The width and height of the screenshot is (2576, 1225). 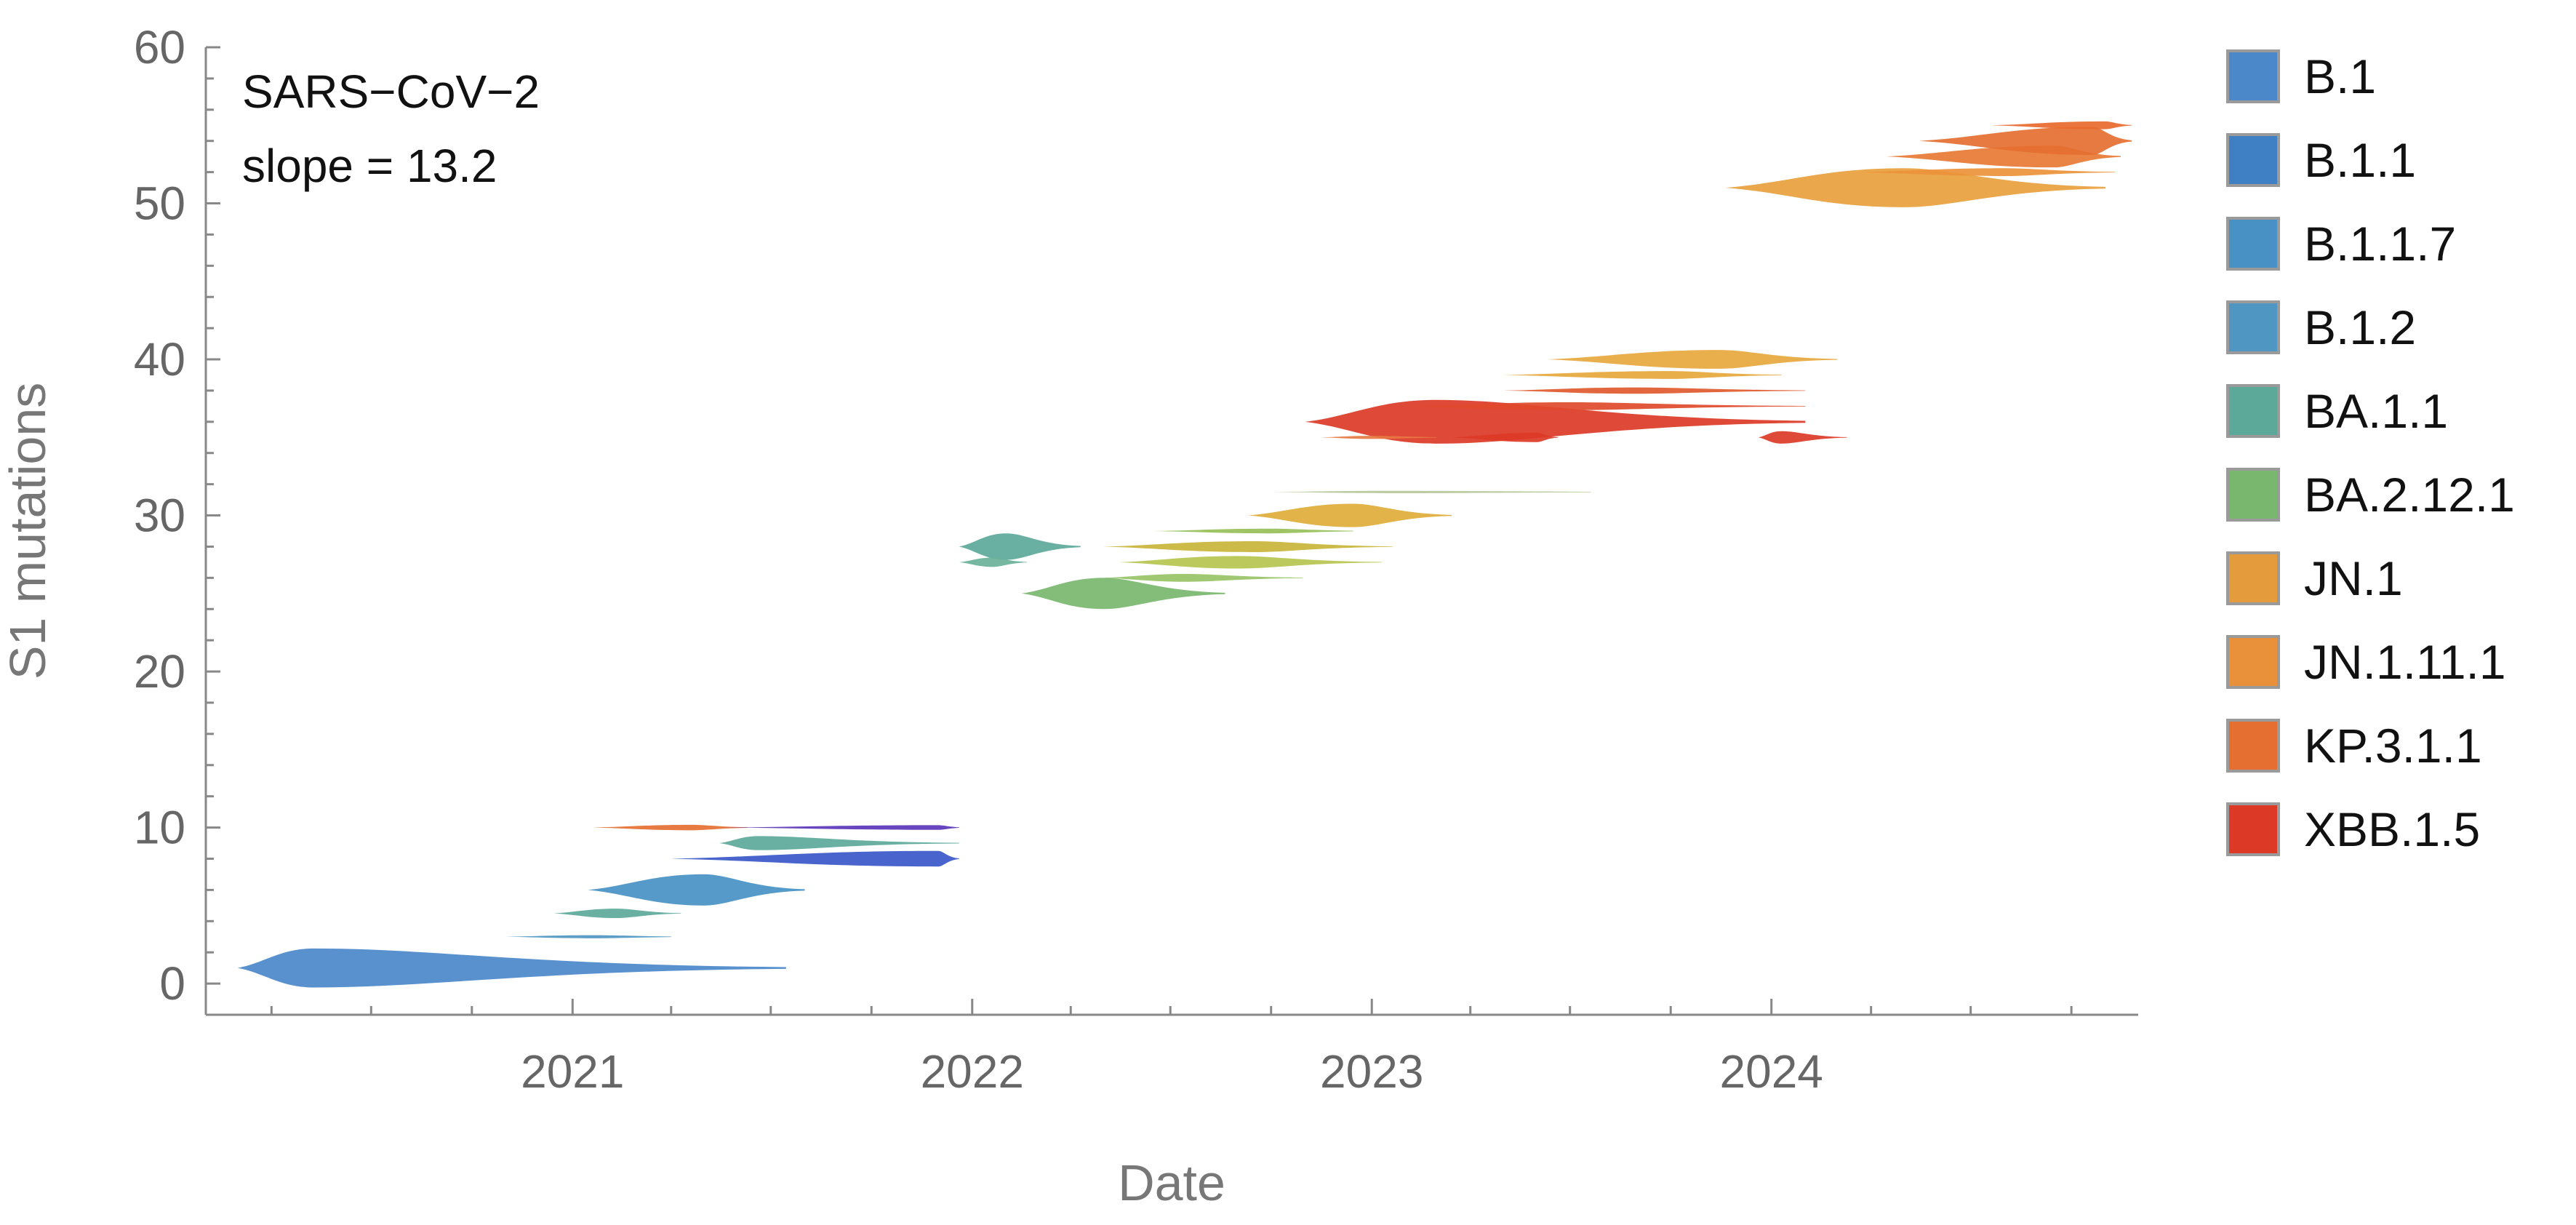 What do you see at coordinates (1371, 1072) in the screenshot?
I see `x-tick-label: 2023` at bounding box center [1371, 1072].